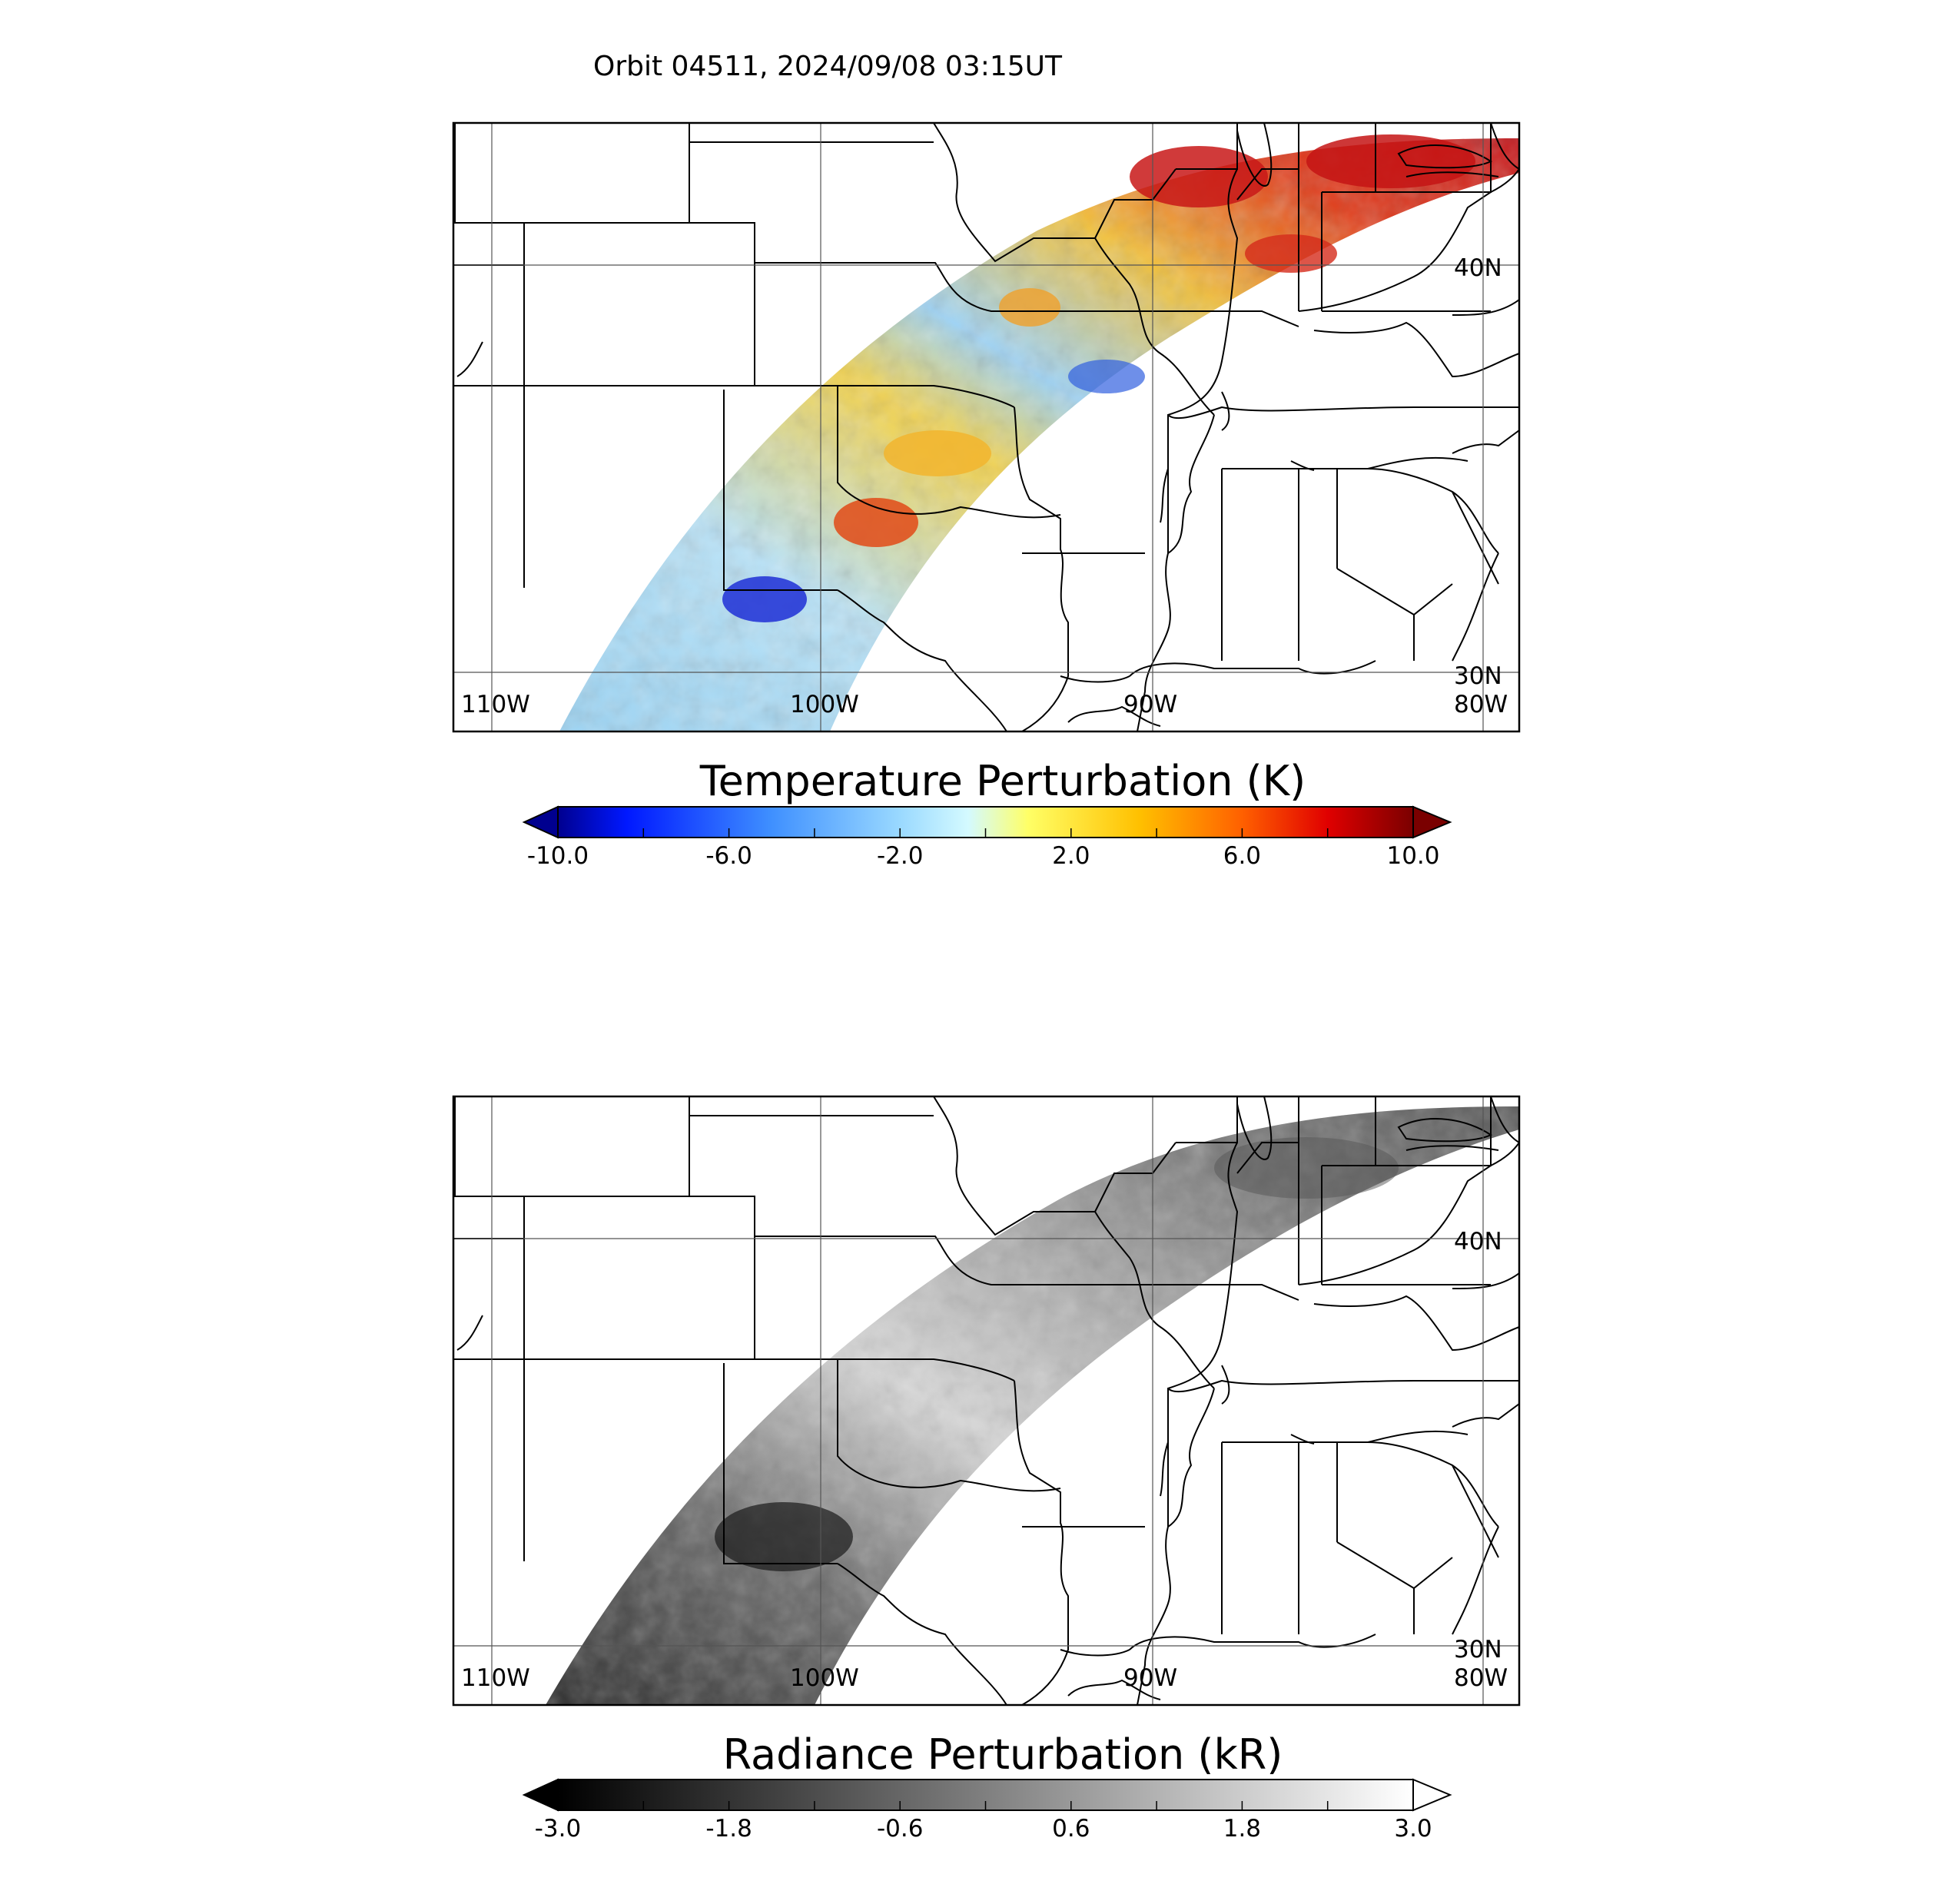 Image resolution: width=1958 pixels, height=1904 pixels. I want to click on colorbar-tick-label: -2.0, so click(901, 856).